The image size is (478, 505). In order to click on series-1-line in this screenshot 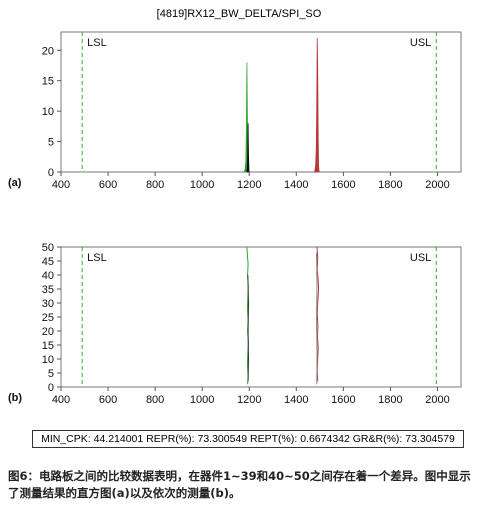, I will do `click(248, 328)`.